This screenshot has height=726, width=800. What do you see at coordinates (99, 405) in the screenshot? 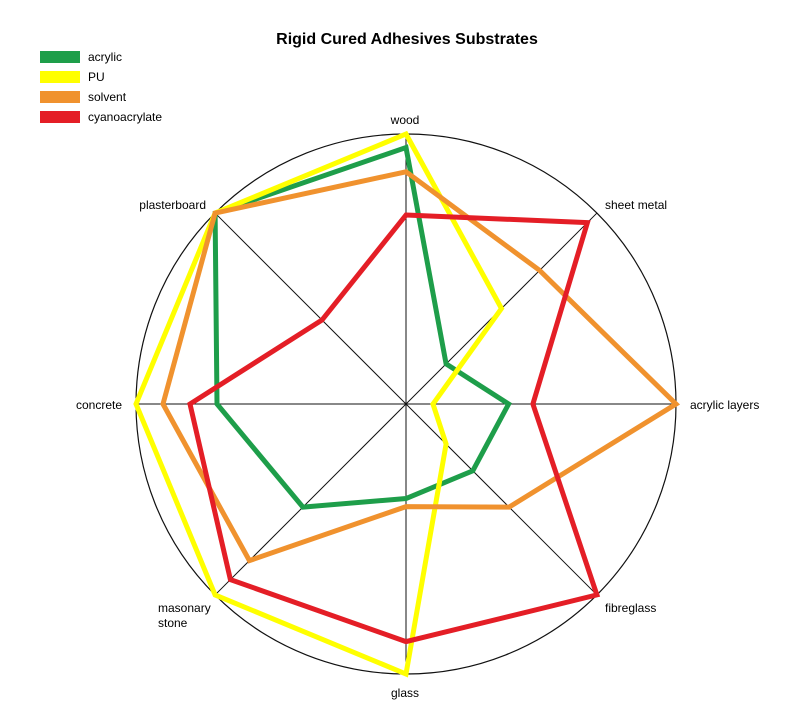
I see `axis-label-concrete: concrete` at bounding box center [99, 405].